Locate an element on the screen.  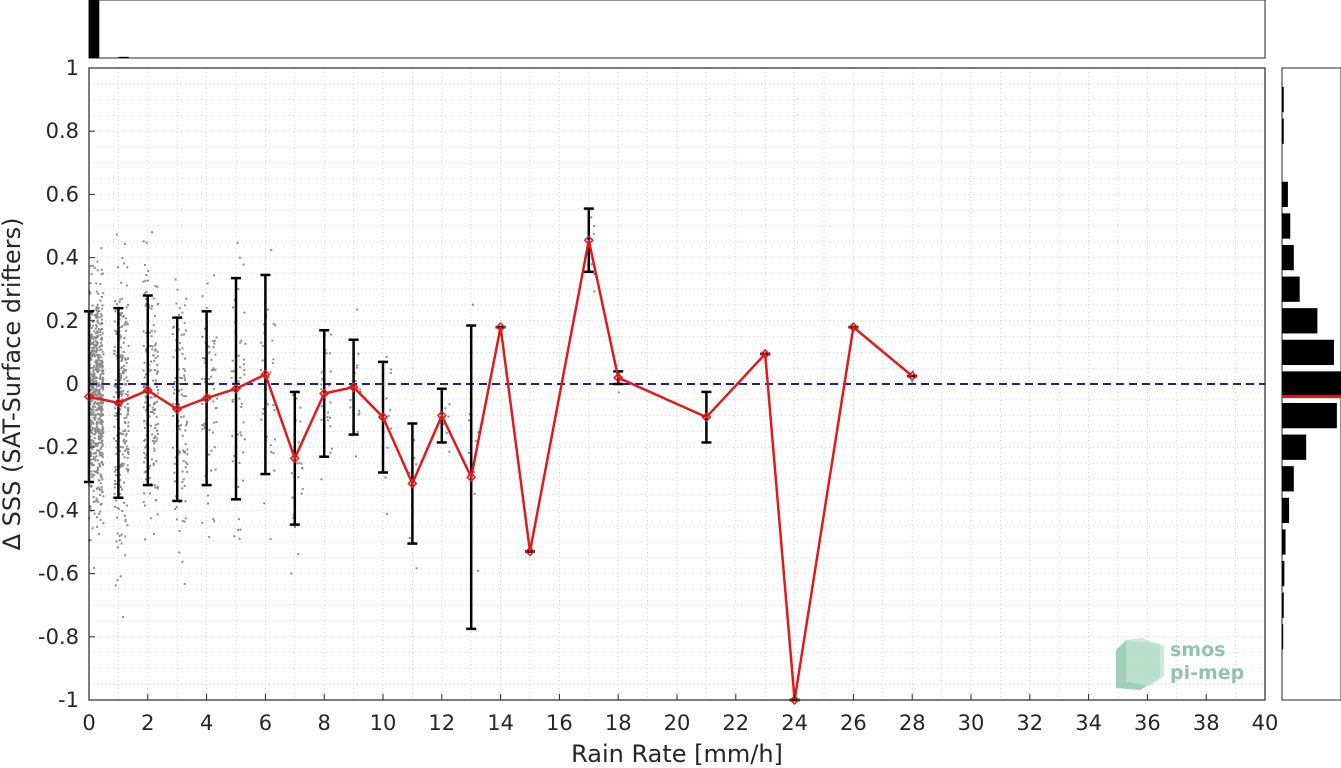
x-tick-label: 16 is located at coordinates (559, 723).